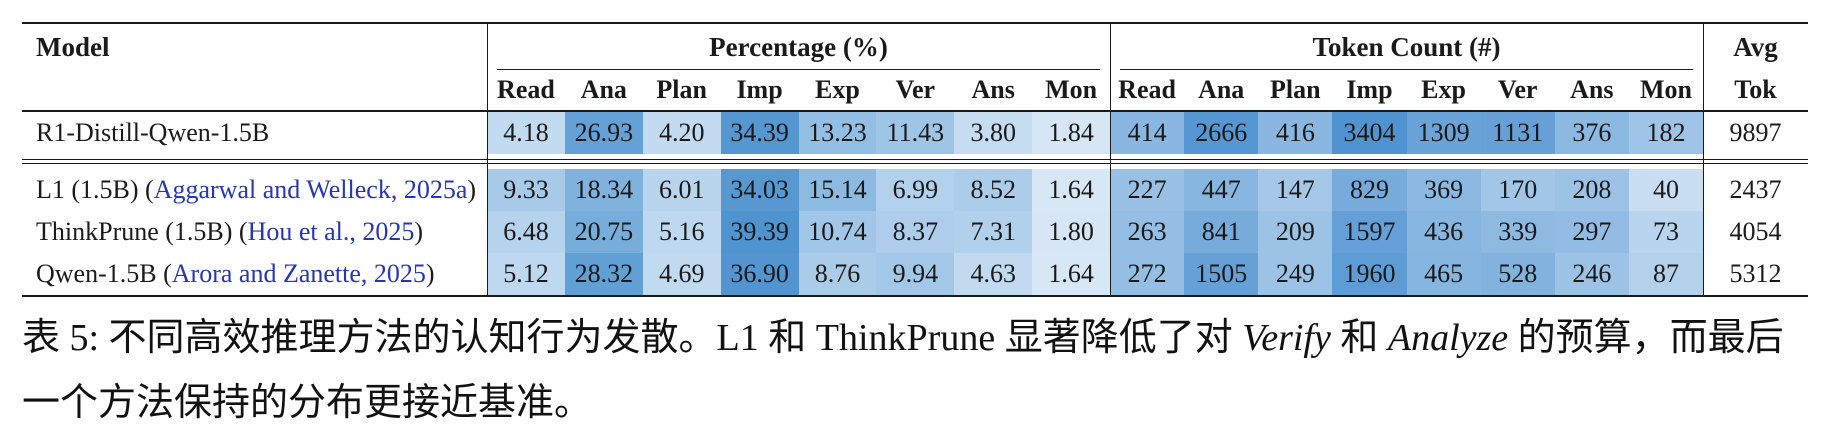 The image size is (1830, 446). I want to click on model-name-cell: ThinkPrune (1.5B) (Hou et al., 2025), so click(254, 232).